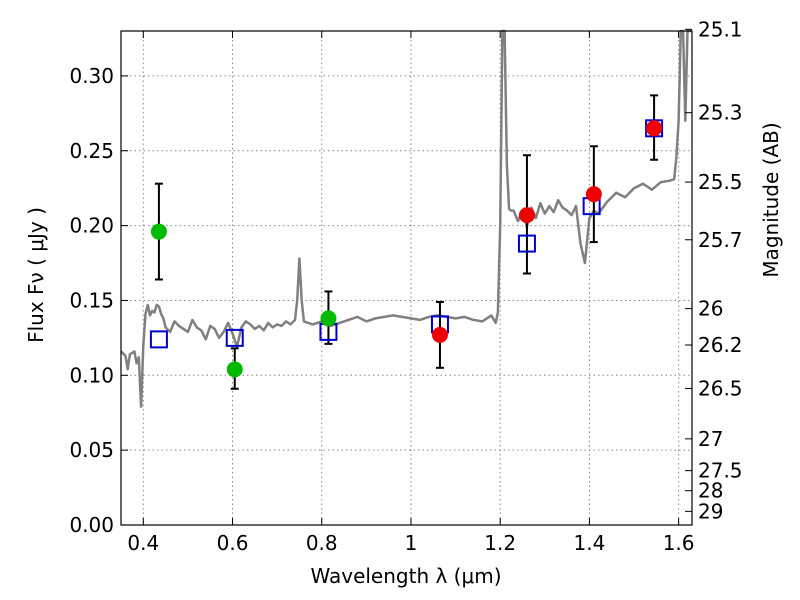 The height and width of the screenshot is (600, 800). What do you see at coordinates (720, 182) in the screenshot?
I see `right-tick-label: 25.5` at bounding box center [720, 182].